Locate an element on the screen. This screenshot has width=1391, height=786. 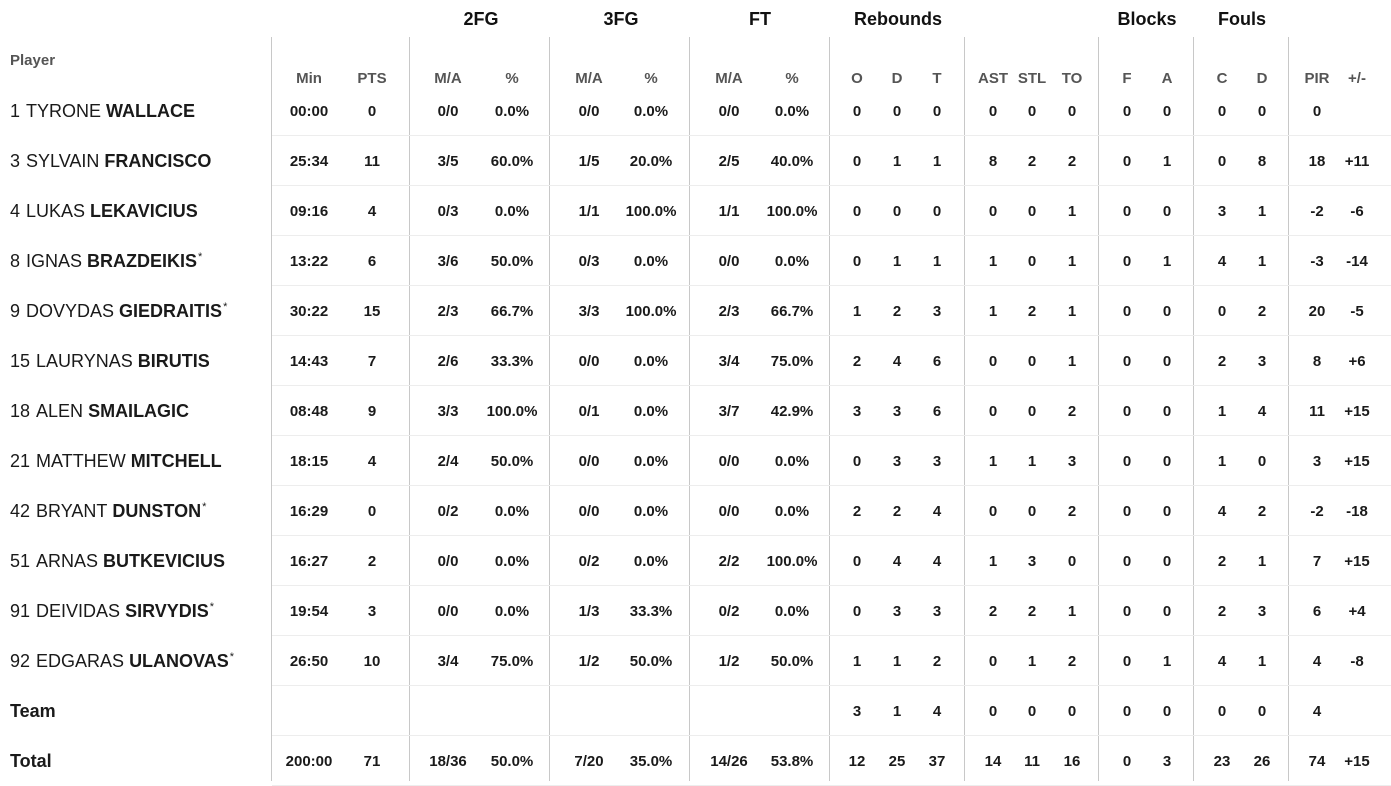
stat-ast: 8 is located at coordinates (993, 161).